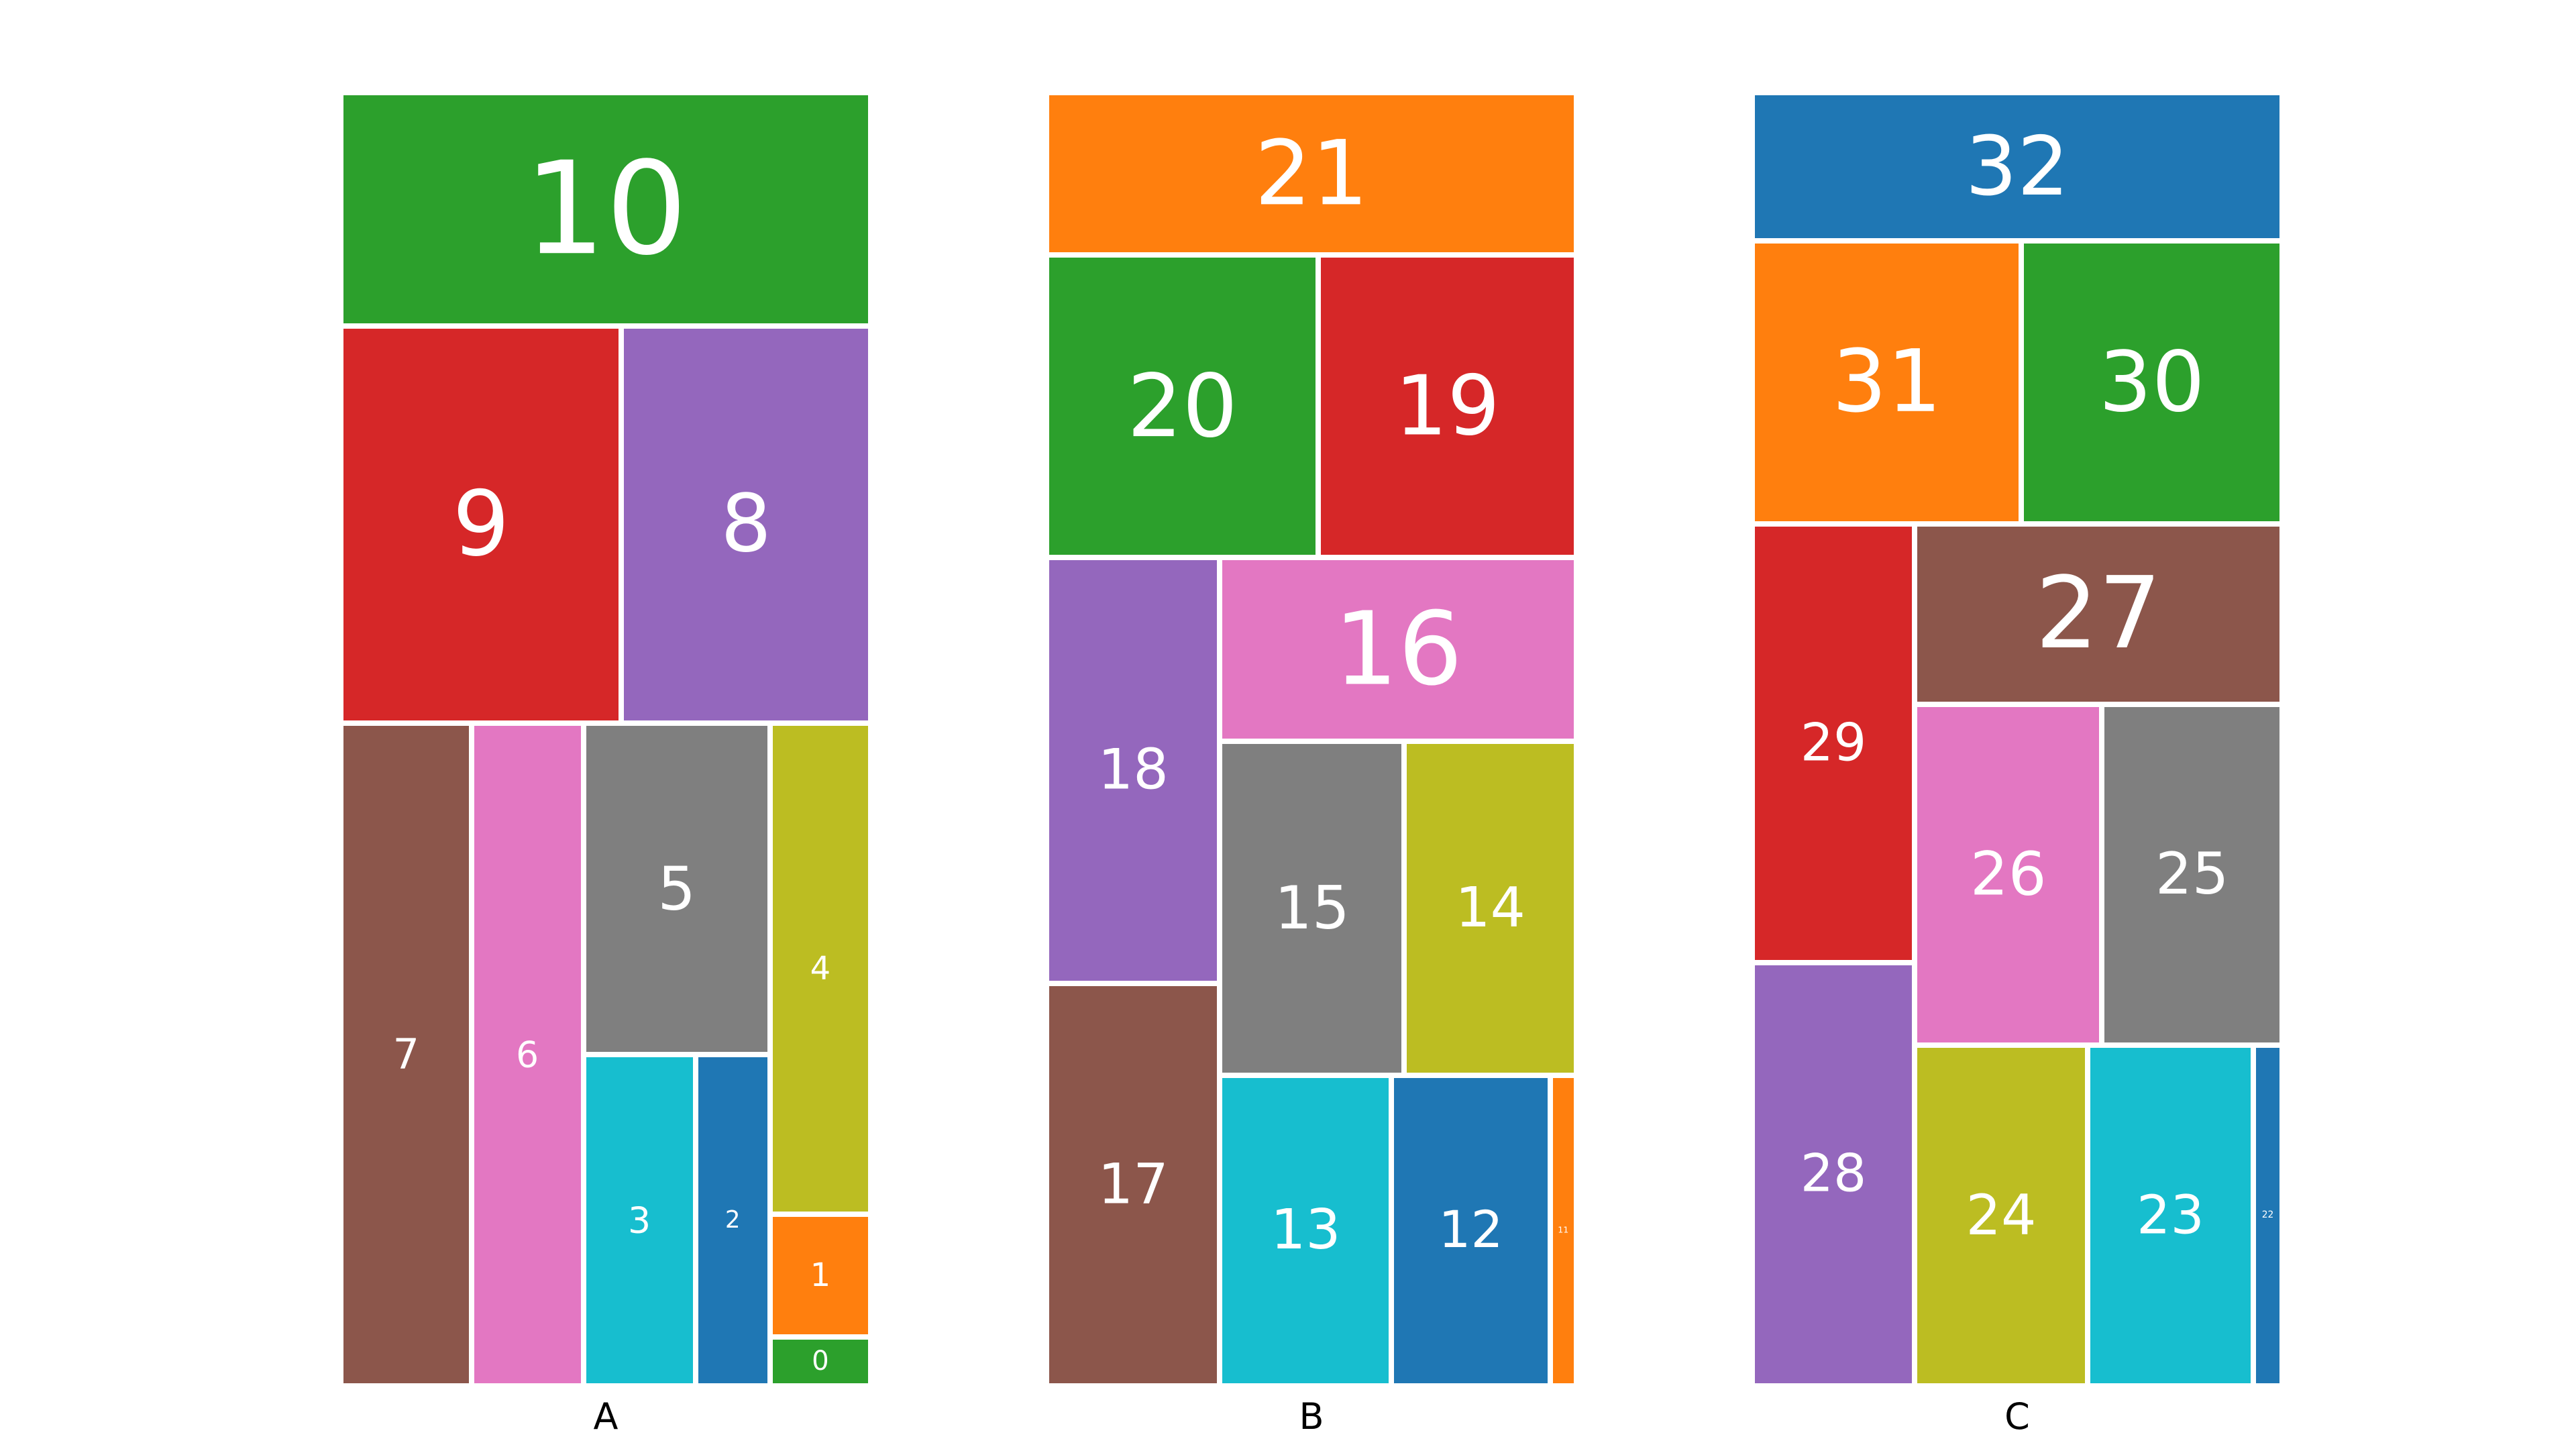  I want to click on tile-value-label: 25, so click(2192, 874).